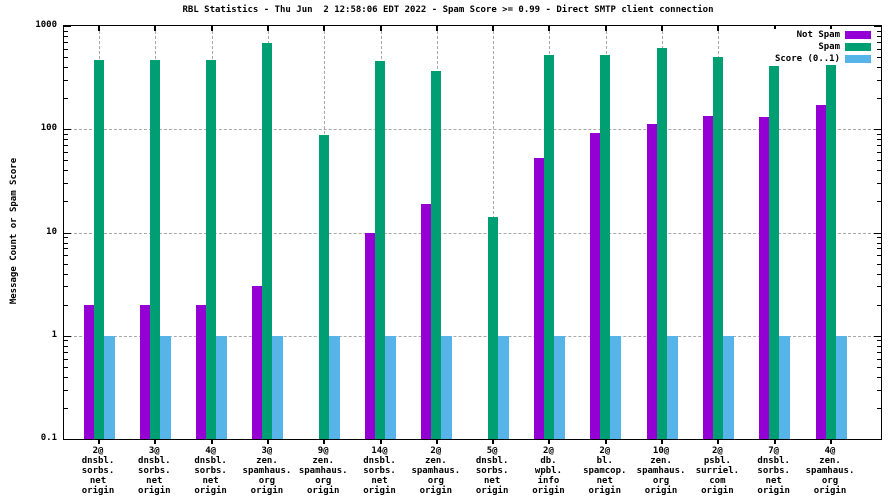 This screenshot has width=896, height=504. What do you see at coordinates (829, 47) in the screenshot?
I see `legend-label: Spam` at bounding box center [829, 47].